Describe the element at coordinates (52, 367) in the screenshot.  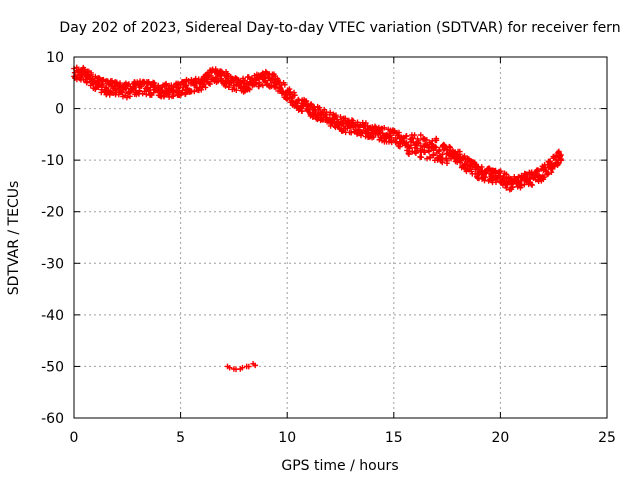
I see `y-tick-label: -50` at that location.